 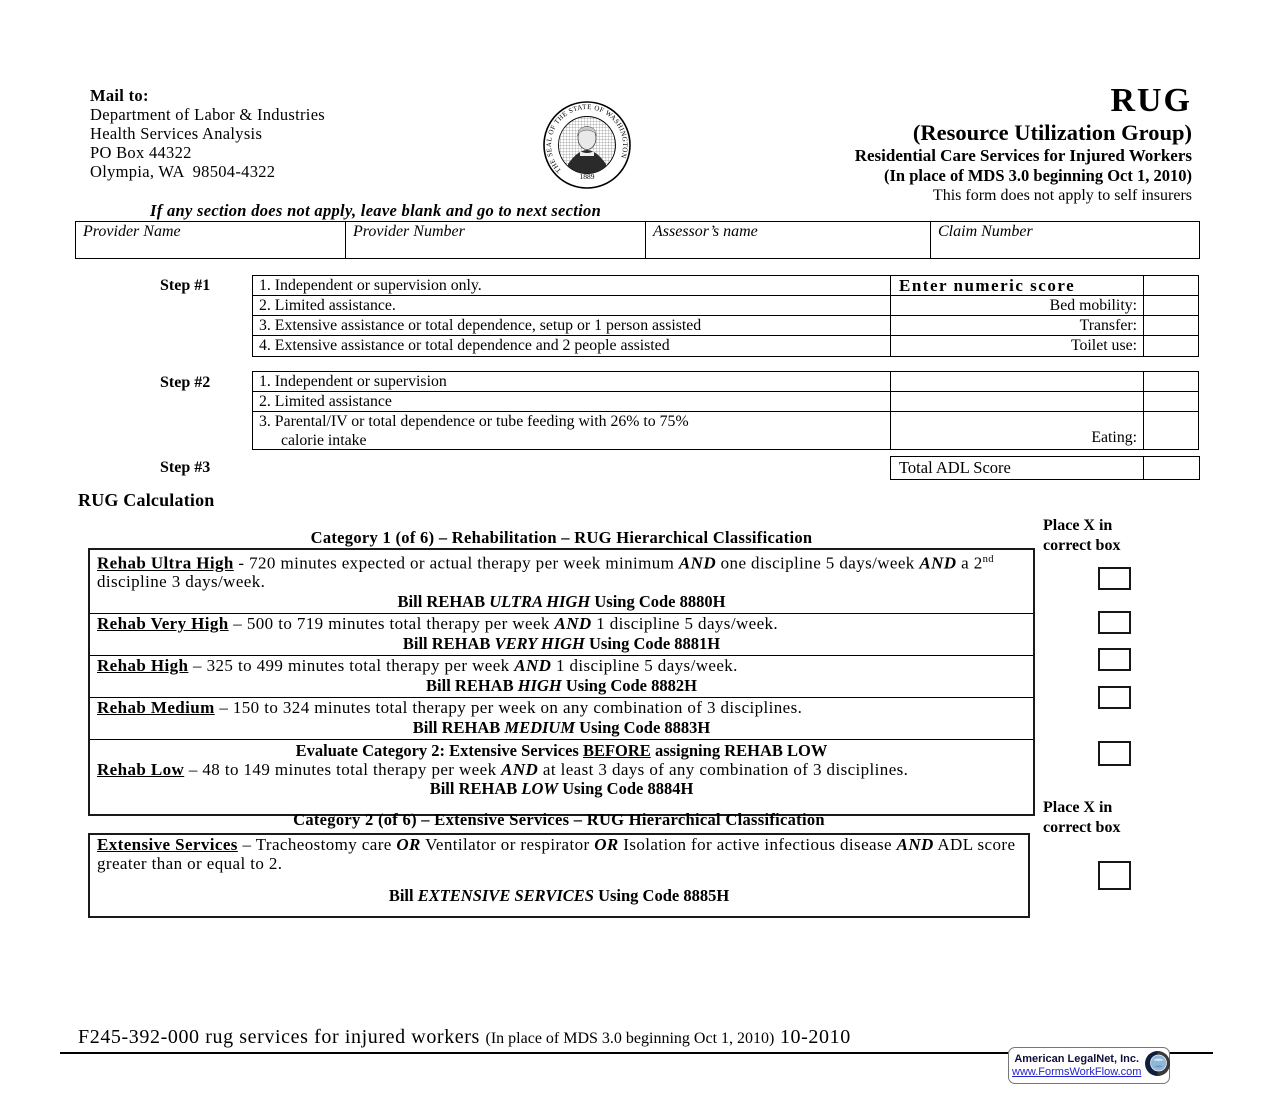 I want to click on bed-mobility-score-box, so click(x=1171, y=305).